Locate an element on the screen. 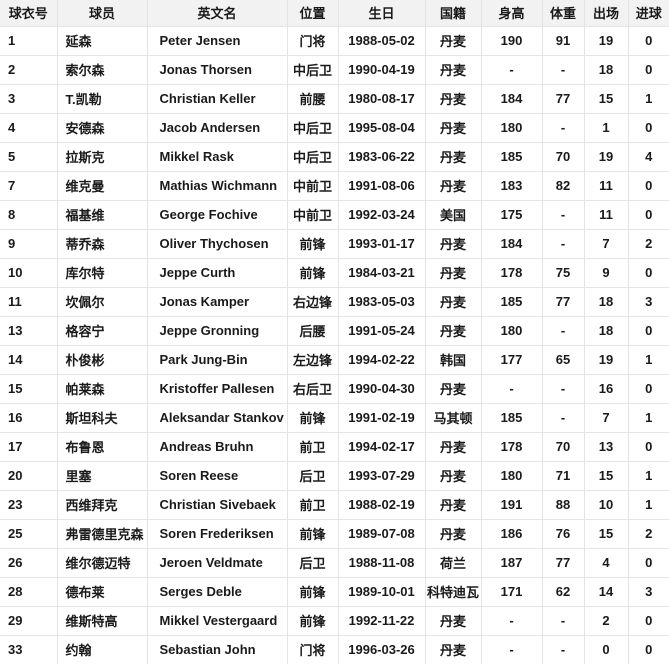  table-row: 2 索尔森 Jonas Thorsen 中后卫 1990-04-19 丹麦 - -18 0 is located at coordinates (334, 69).